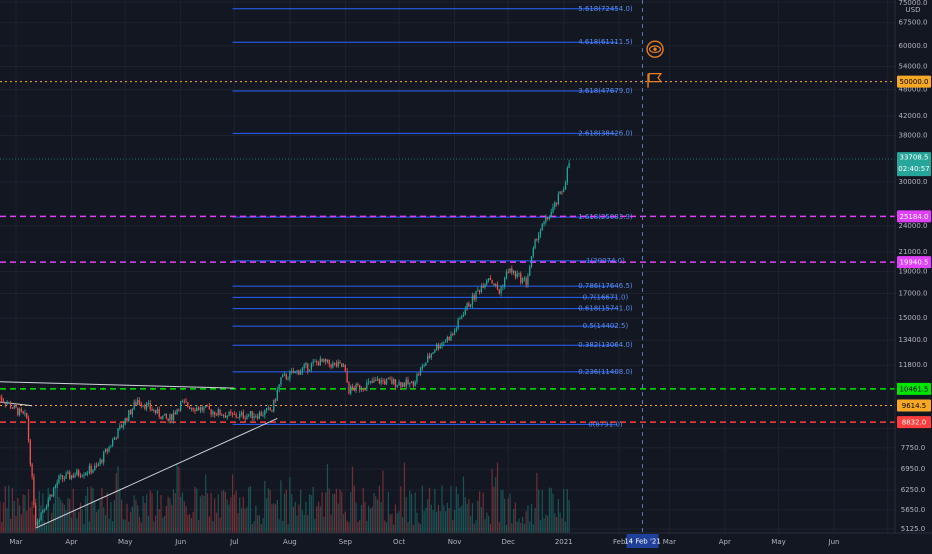  I want to click on time-axis-tick: Mar, so click(15, 542).